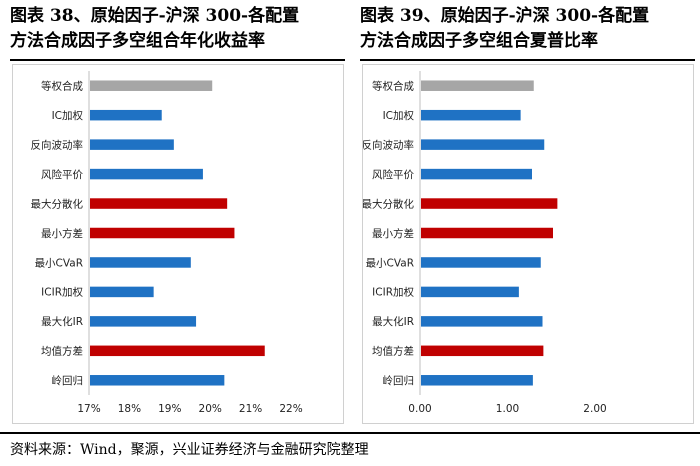 The image size is (700, 466). What do you see at coordinates (507, 409) in the screenshot?
I see `x-tick-label: 1.00` at bounding box center [507, 409].